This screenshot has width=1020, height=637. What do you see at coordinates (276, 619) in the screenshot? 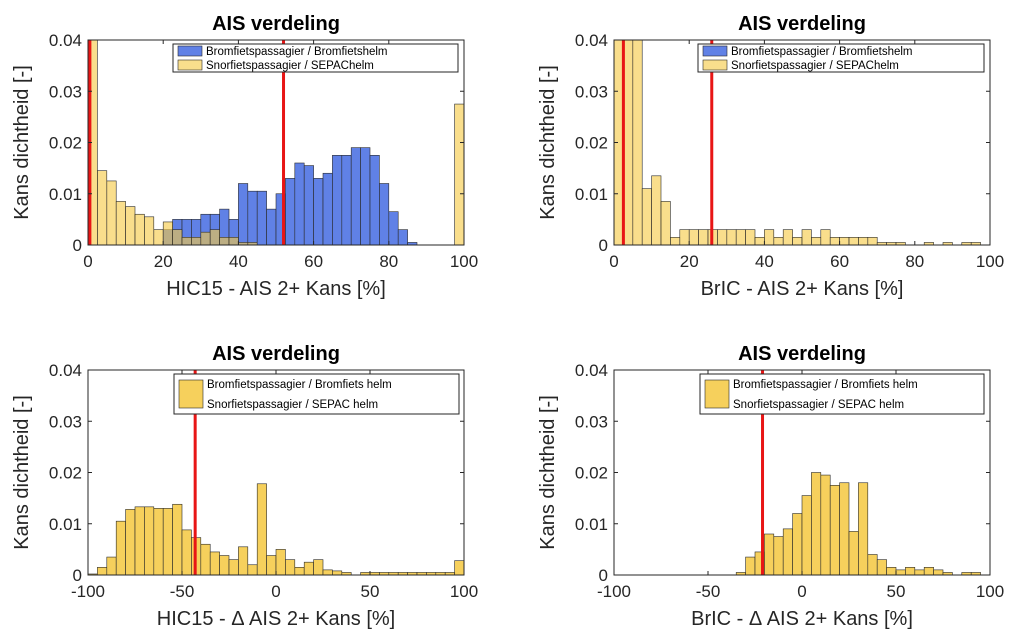
I see `x-axis-label: HIC15 - Δ AIS 2+ Kans [%]` at bounding box center [276, 619].